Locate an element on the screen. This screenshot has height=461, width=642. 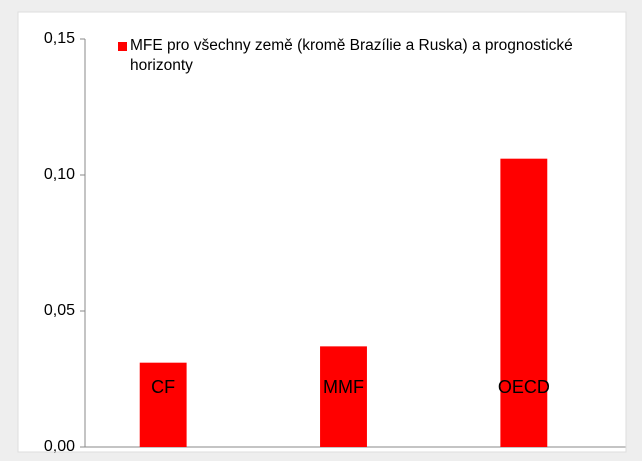
y-tick-label: 0,10 is located at coordinates (59, 174).